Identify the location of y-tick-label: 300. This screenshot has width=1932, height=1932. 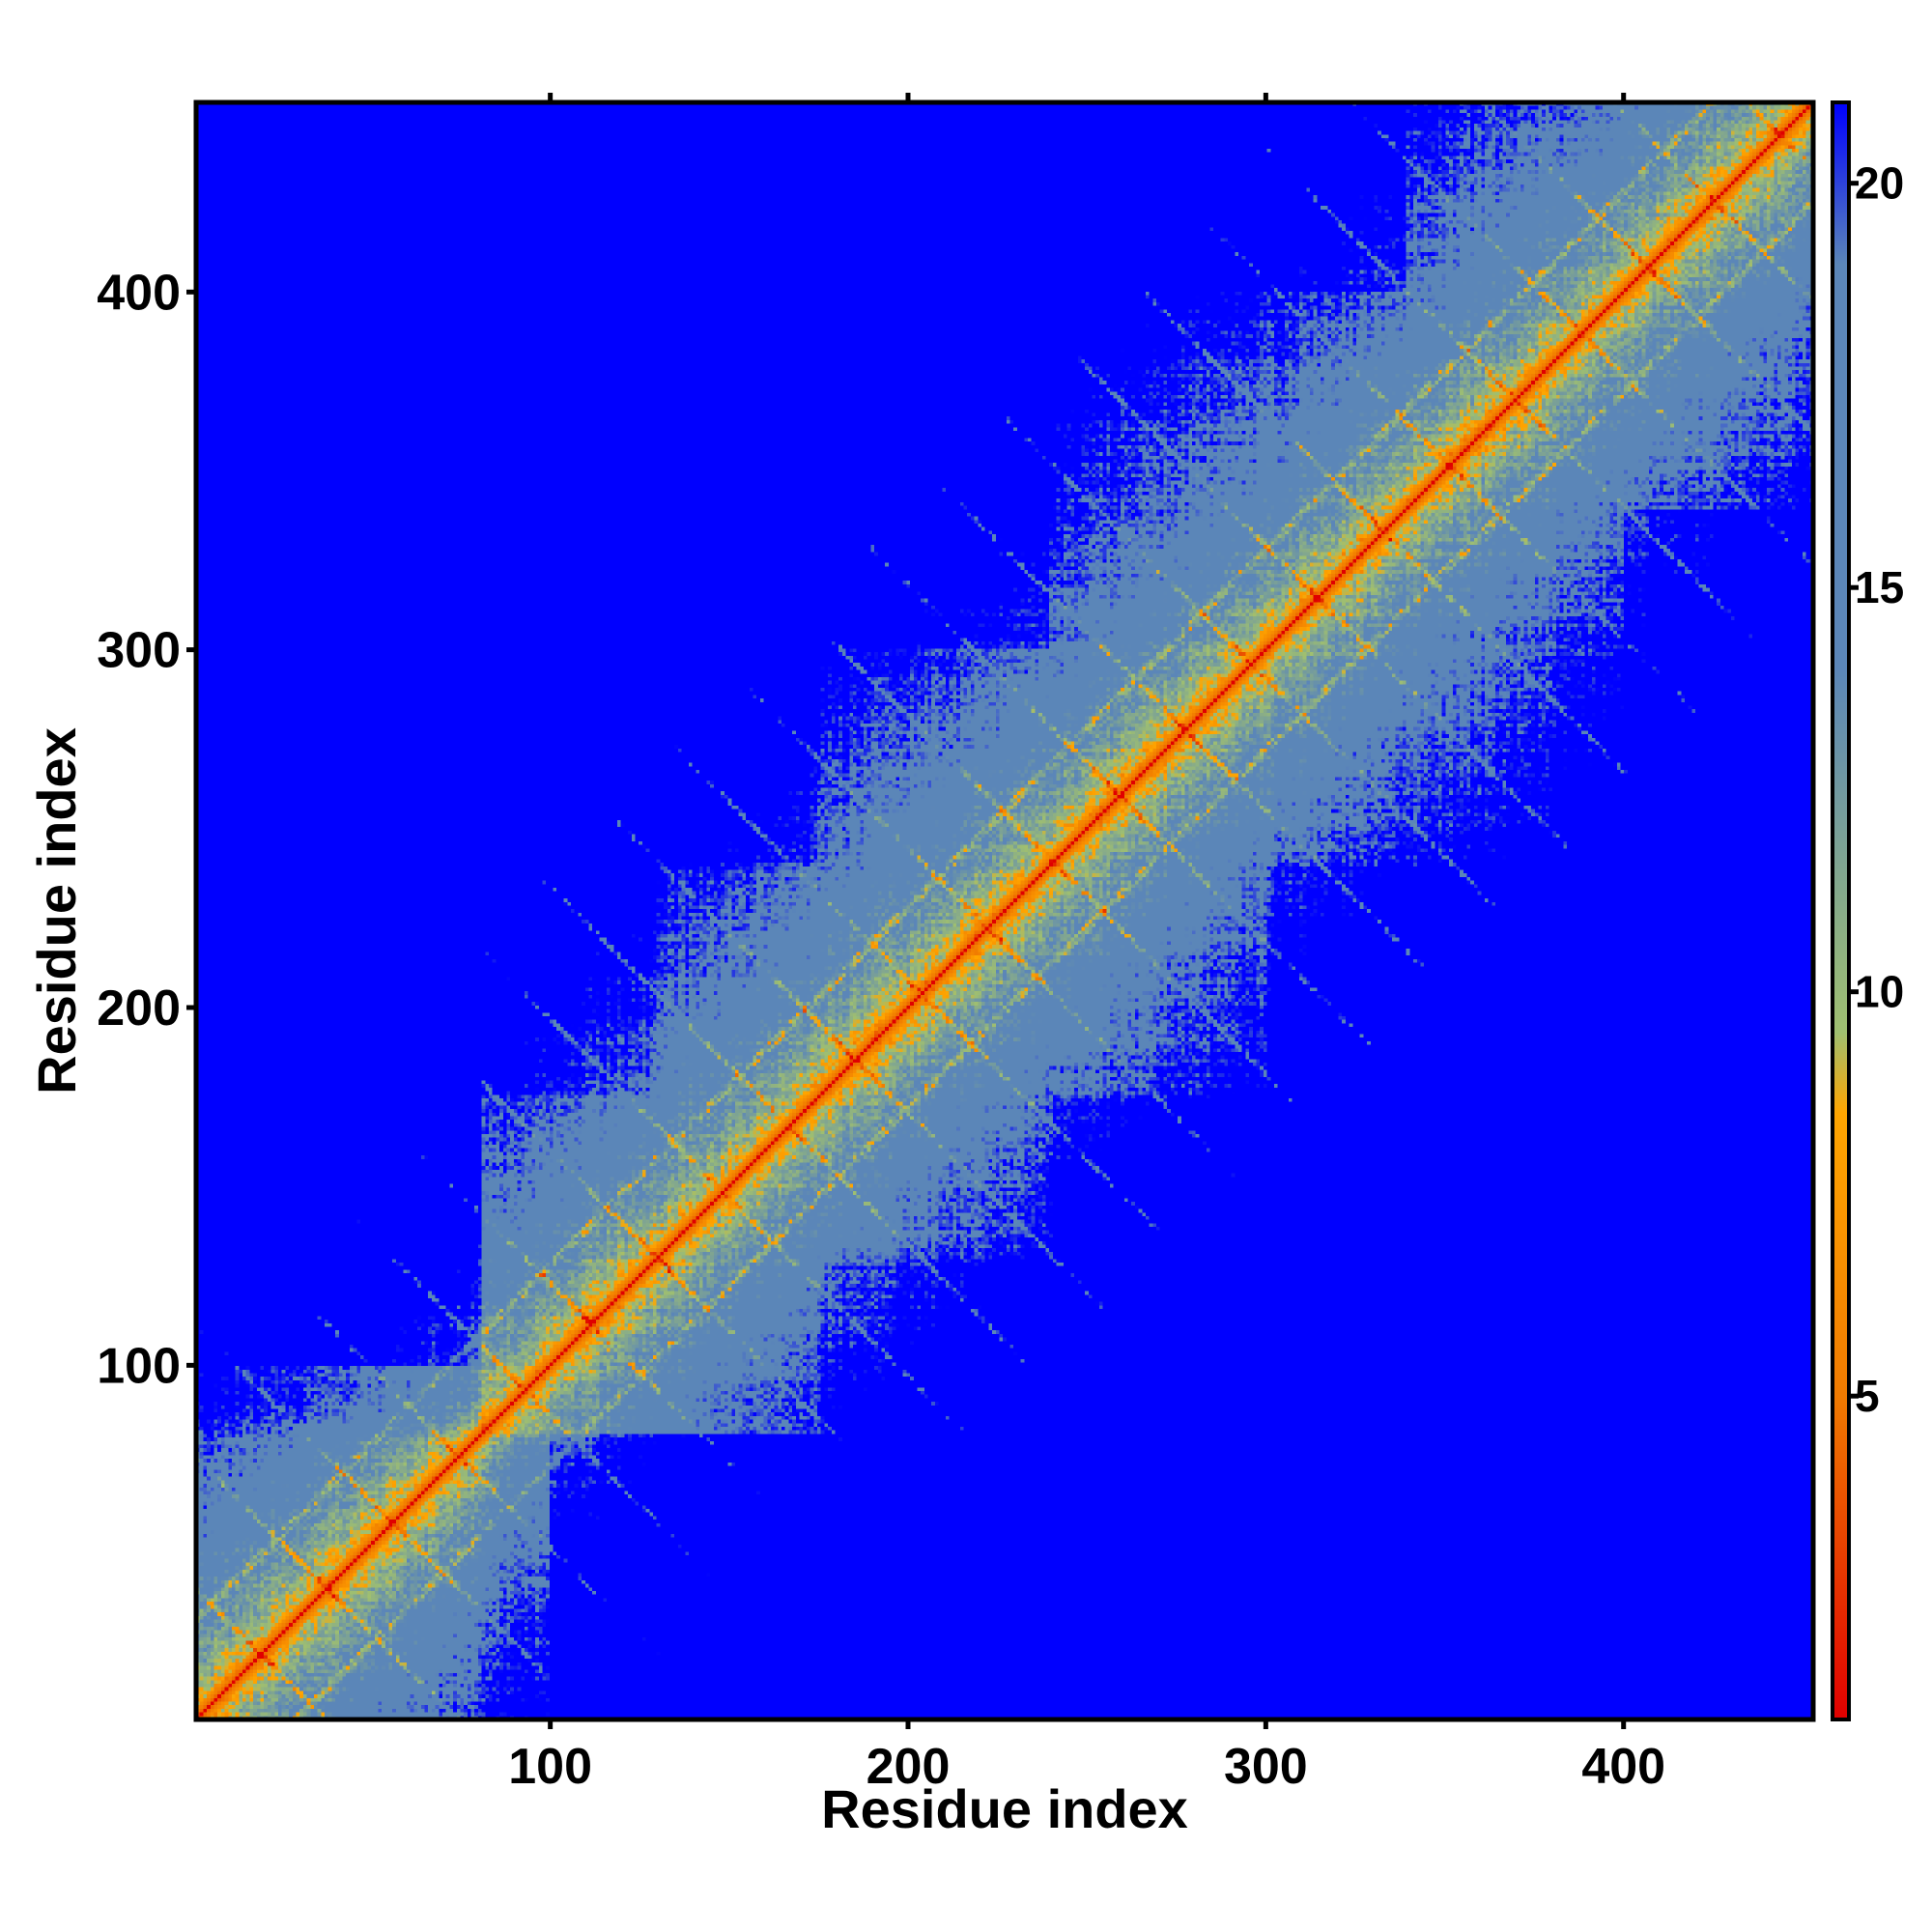
(139, 651).